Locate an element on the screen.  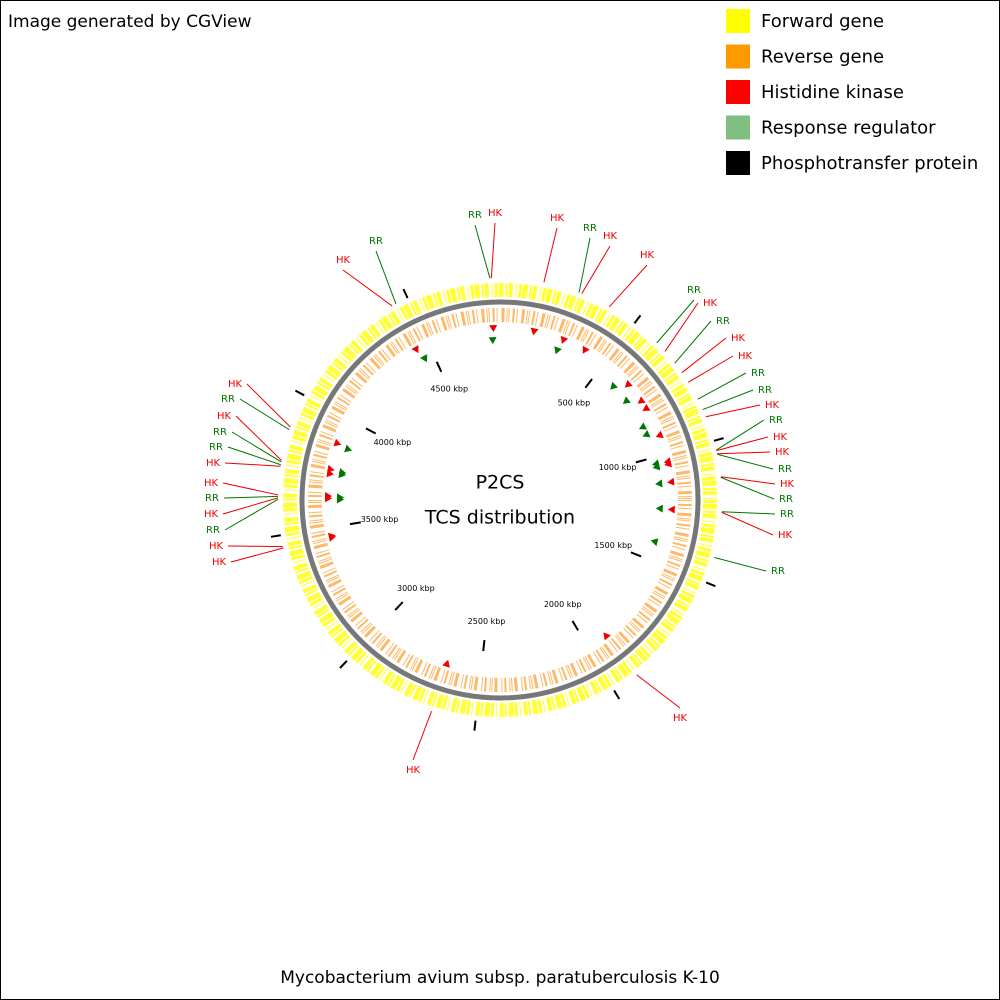
tick-label: 500 kbp is located at coordinates (574, 402).